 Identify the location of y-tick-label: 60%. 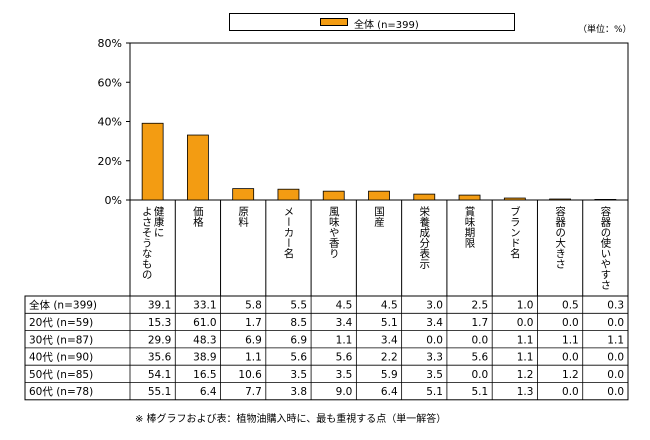
(110, 82).